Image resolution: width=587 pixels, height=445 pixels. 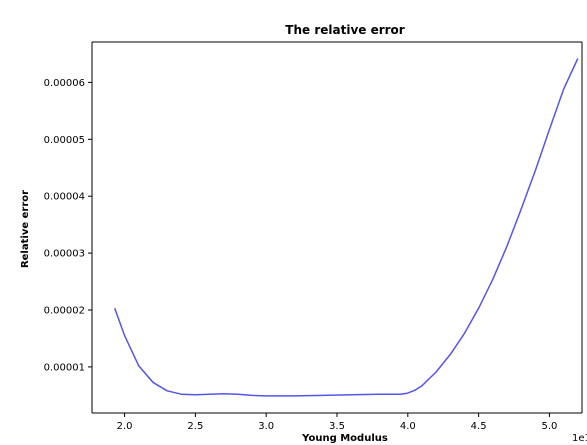 I want to click on y-tick-label: 0.00001, so click(x=64, y=367).